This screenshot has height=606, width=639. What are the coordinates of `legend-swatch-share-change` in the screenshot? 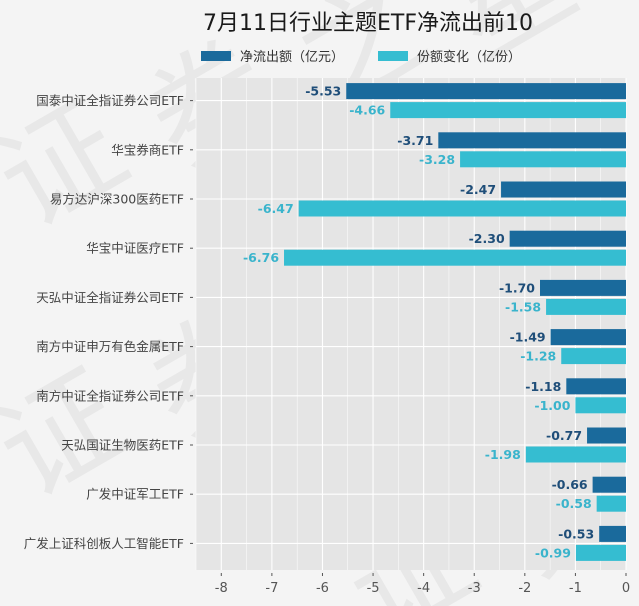 It's located at (393, 56).